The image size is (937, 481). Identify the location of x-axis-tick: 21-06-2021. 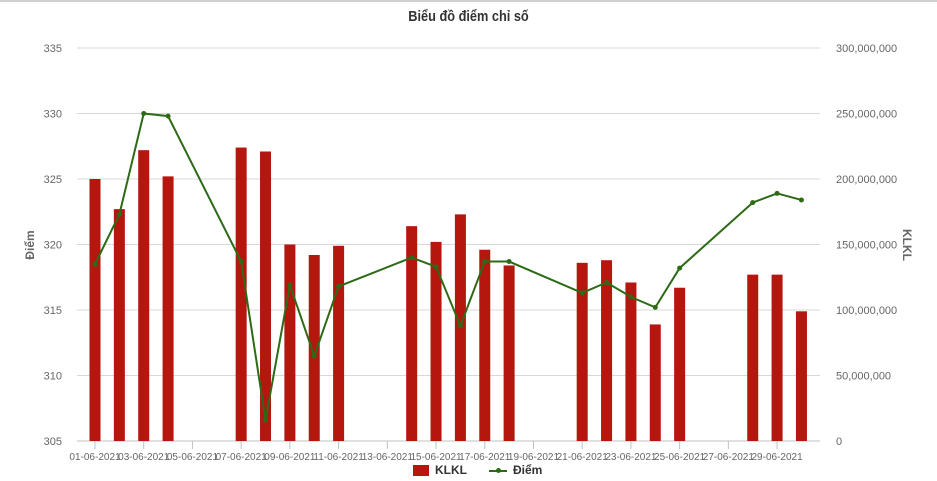
(583, 457).